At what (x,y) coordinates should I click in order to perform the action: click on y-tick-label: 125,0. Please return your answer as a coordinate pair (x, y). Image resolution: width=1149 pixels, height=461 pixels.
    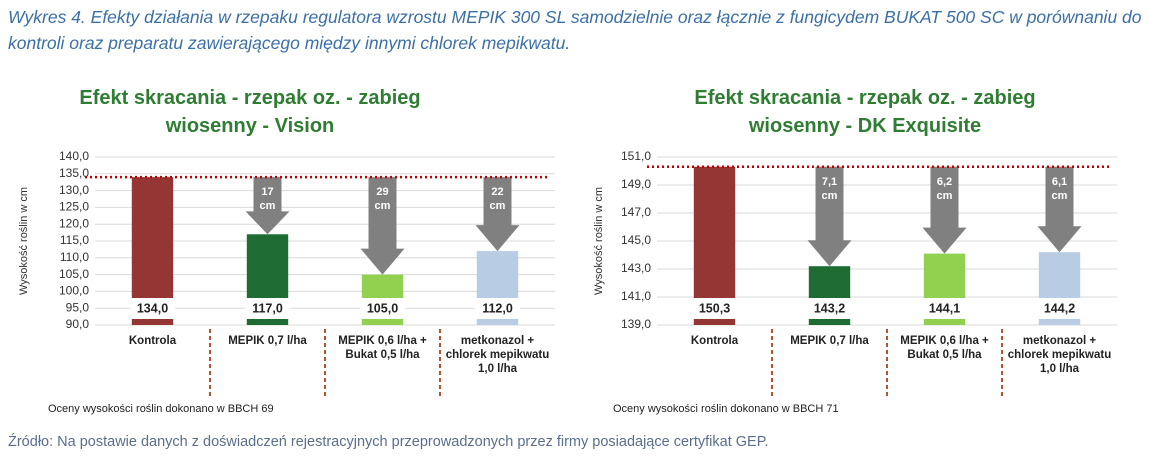
    Looking at the image, I should click on (74, 207).